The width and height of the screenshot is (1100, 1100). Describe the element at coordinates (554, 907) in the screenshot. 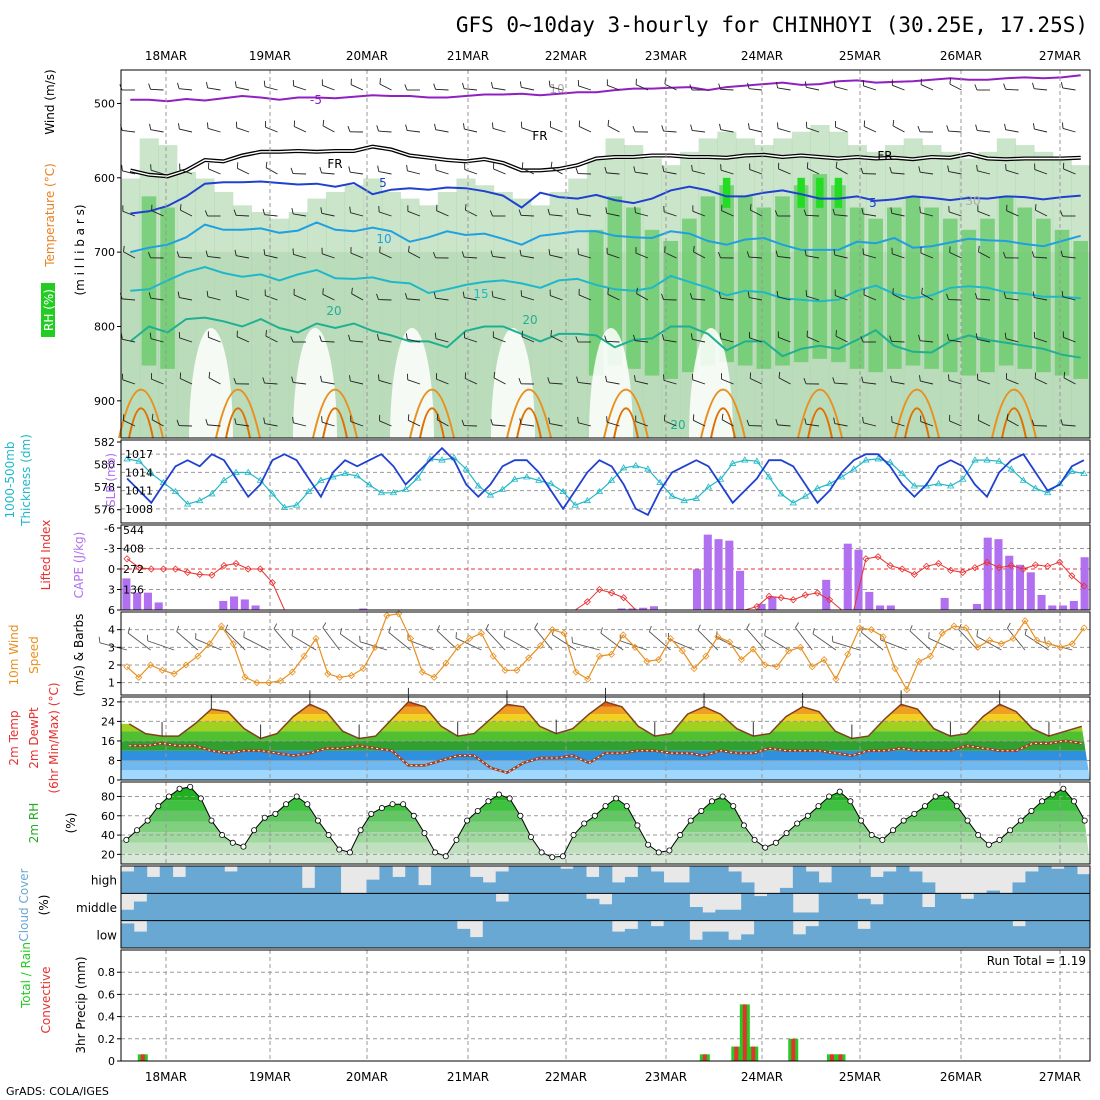

I see `cloud-cover-panel: high middle low Cloud Cover (%)` at that location.